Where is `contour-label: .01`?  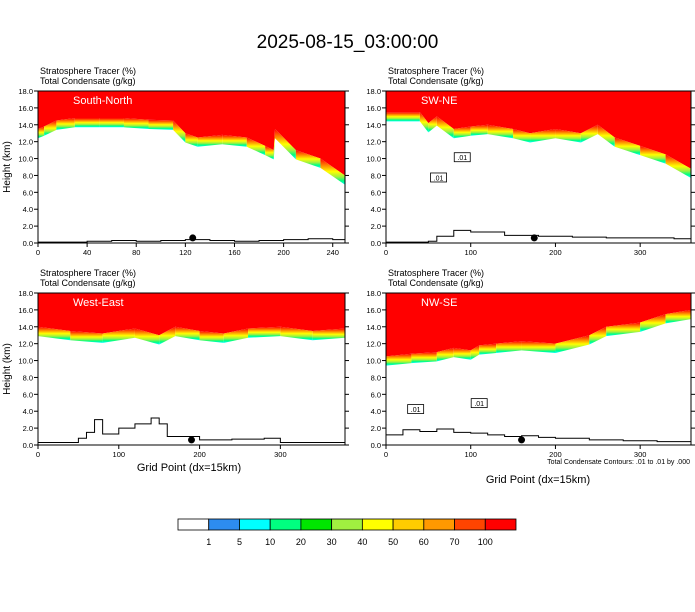
contour-label: .01 is located at coordinates (416, 410).